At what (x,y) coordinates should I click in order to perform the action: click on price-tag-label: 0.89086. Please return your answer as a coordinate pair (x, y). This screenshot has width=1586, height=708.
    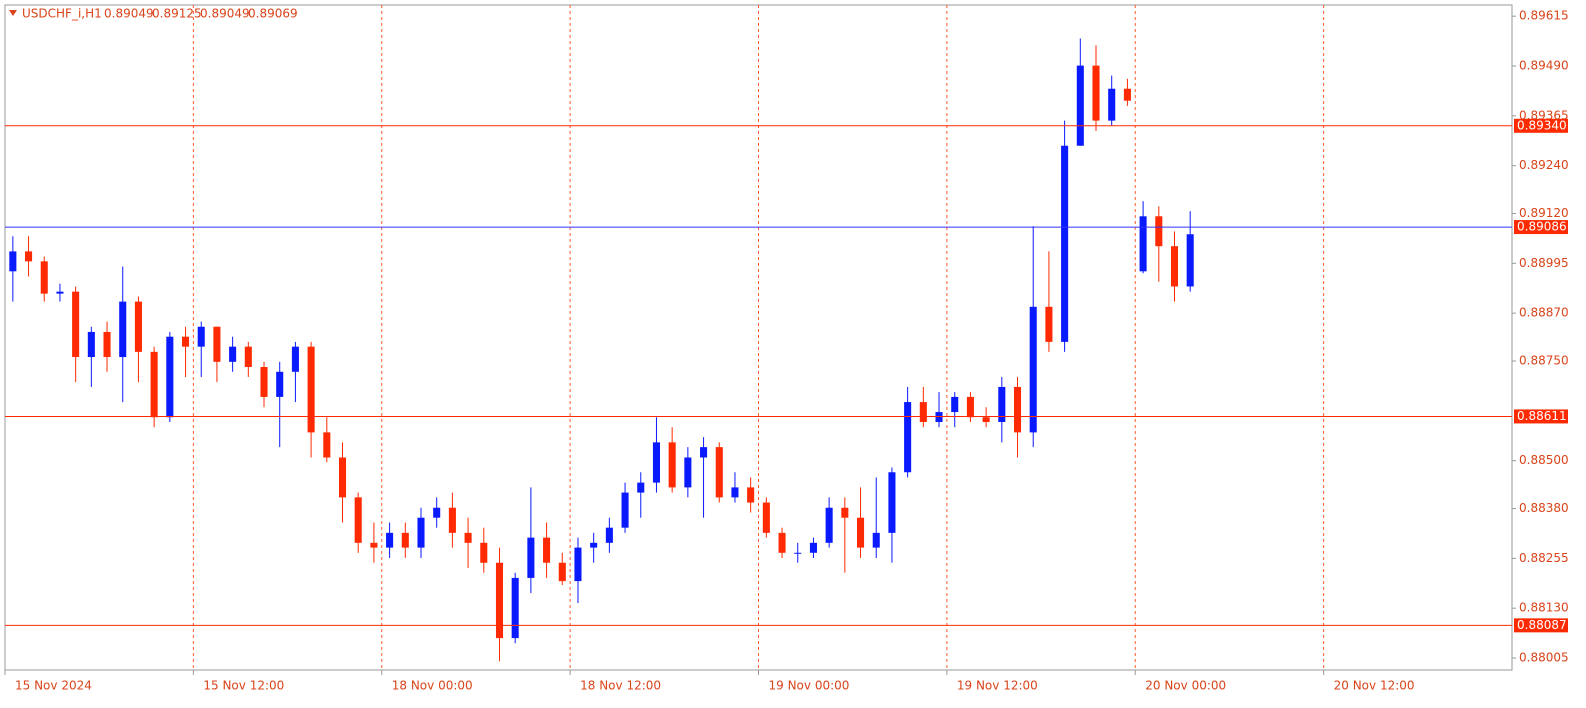
    Looking at the image, I should click on (1542, 227).